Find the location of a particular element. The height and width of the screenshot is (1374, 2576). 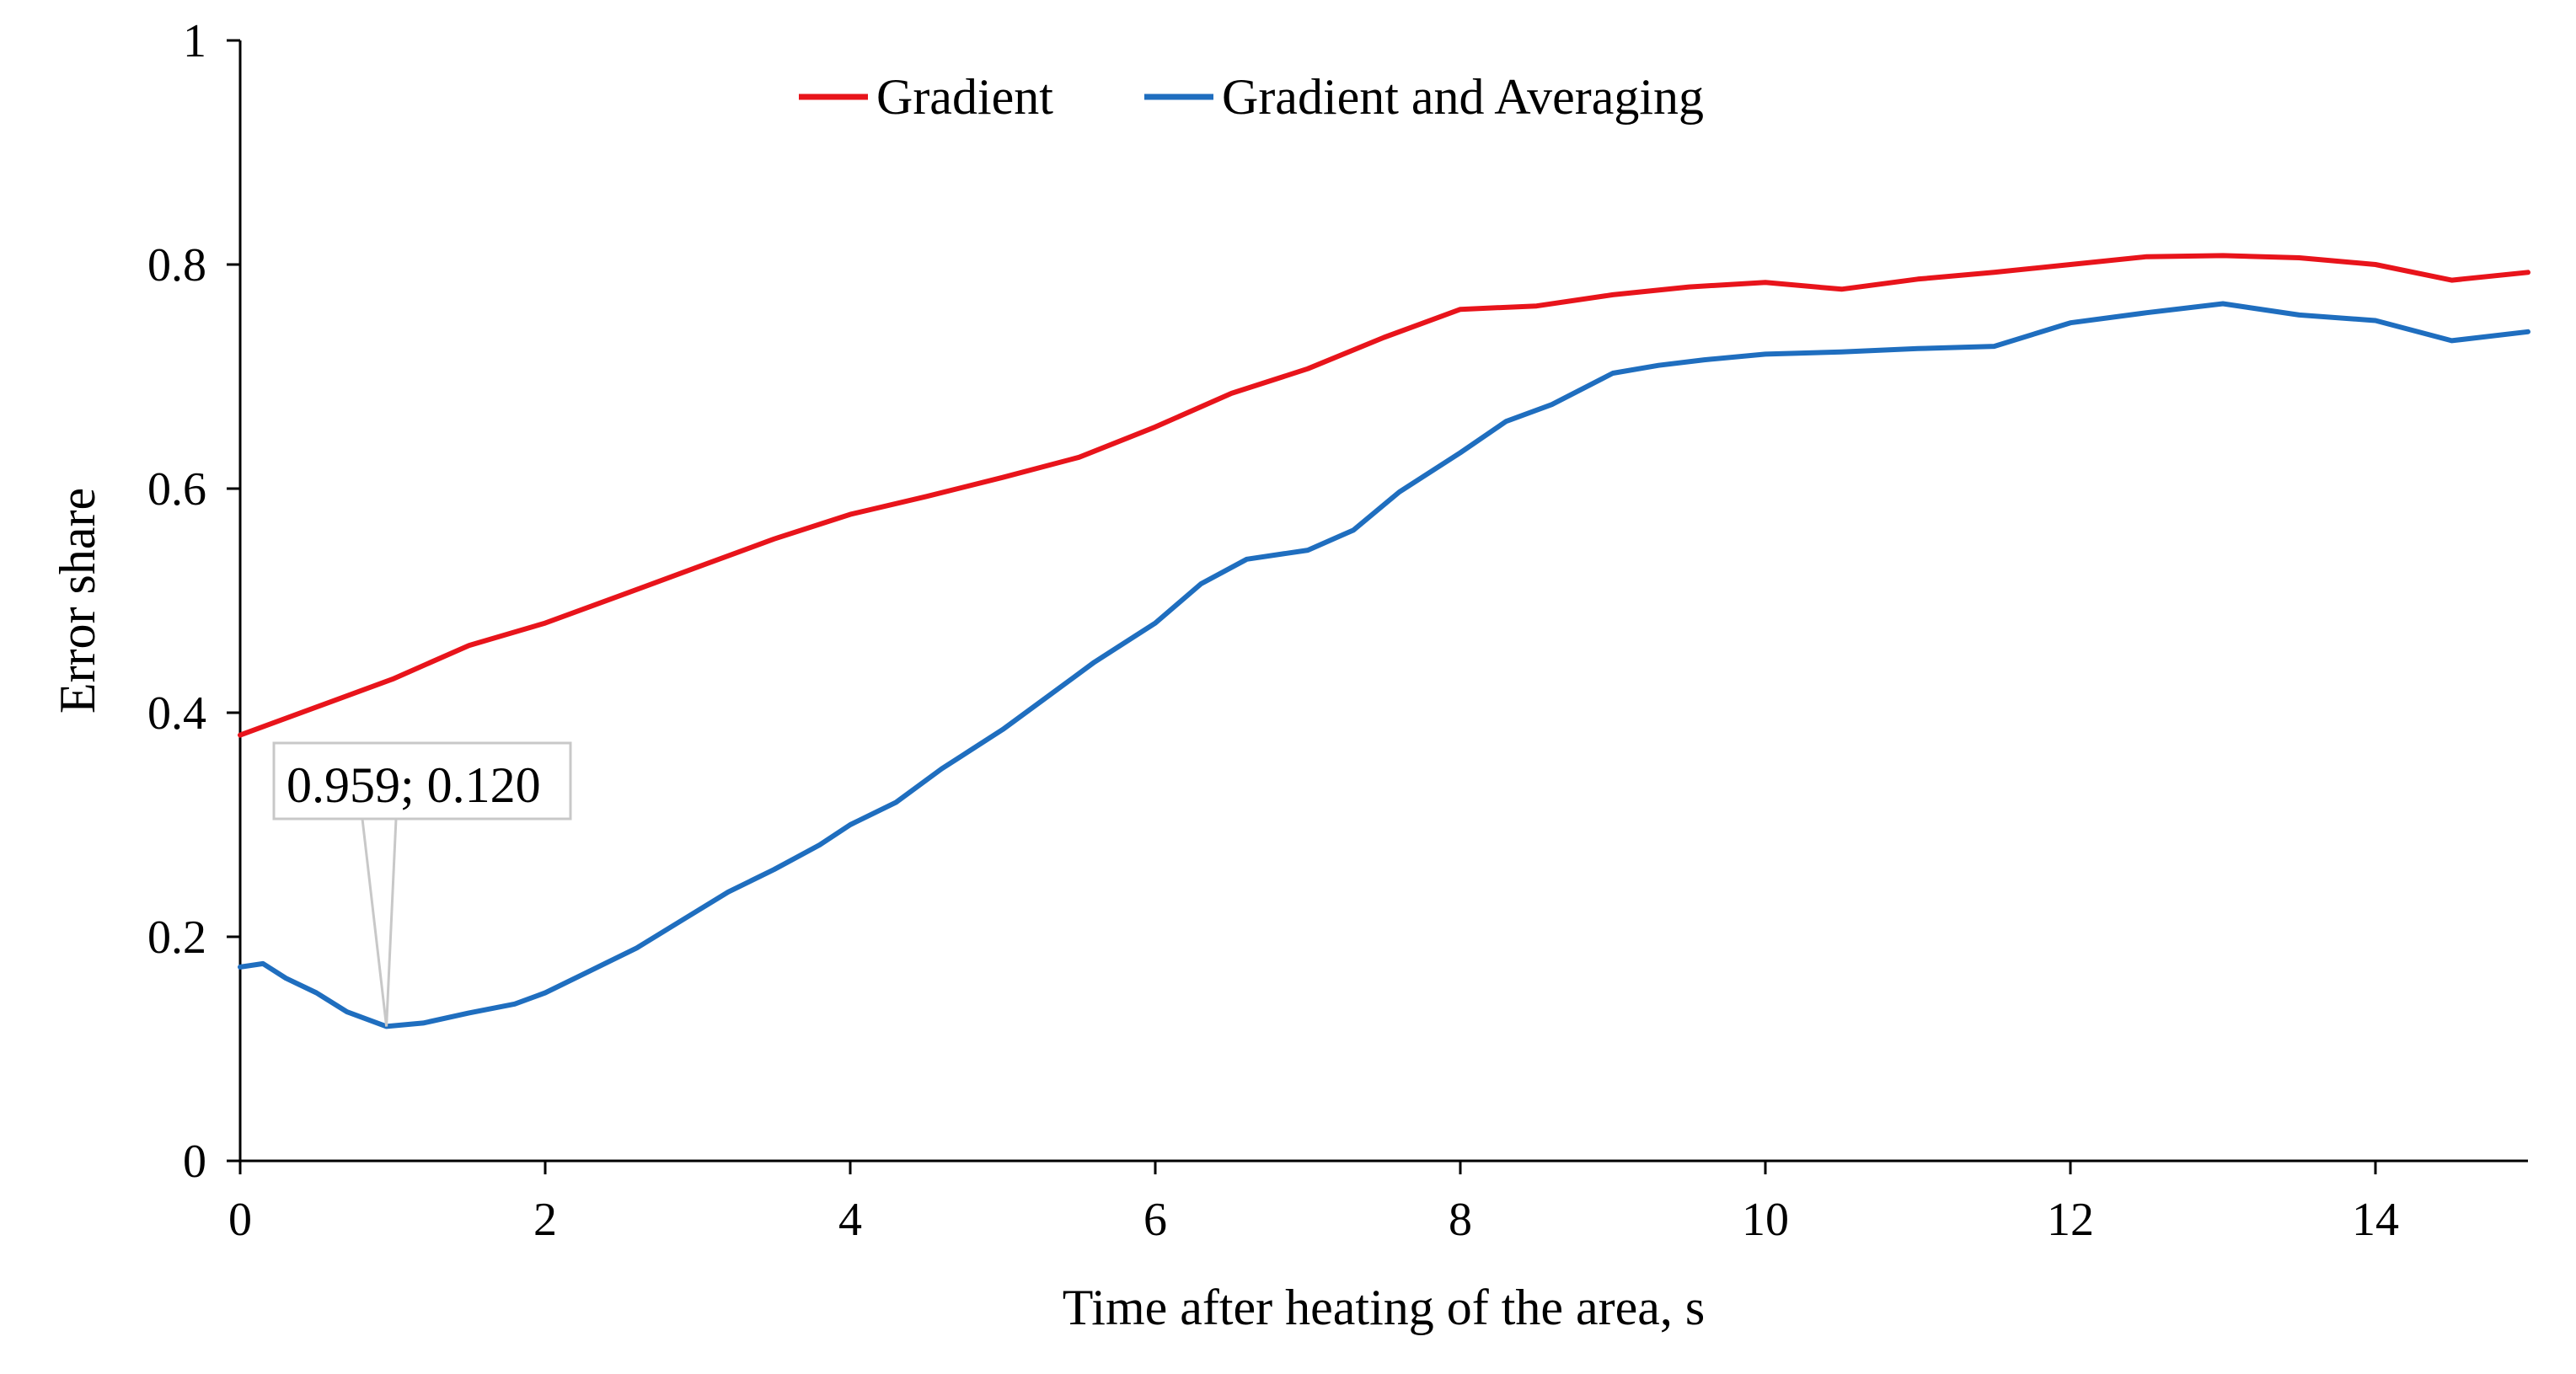

y-tick-label: 1 is located at coordinates (195, 41).